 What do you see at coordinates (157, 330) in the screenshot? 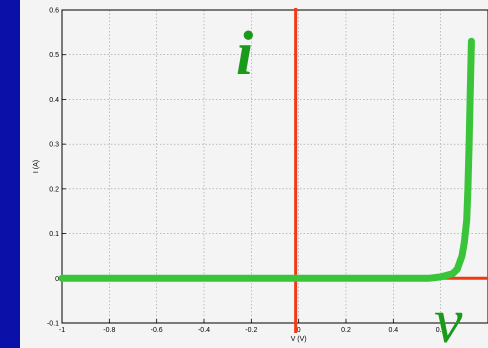
I see `x-tick-label: -0.6` at bounding box center [157, 330].